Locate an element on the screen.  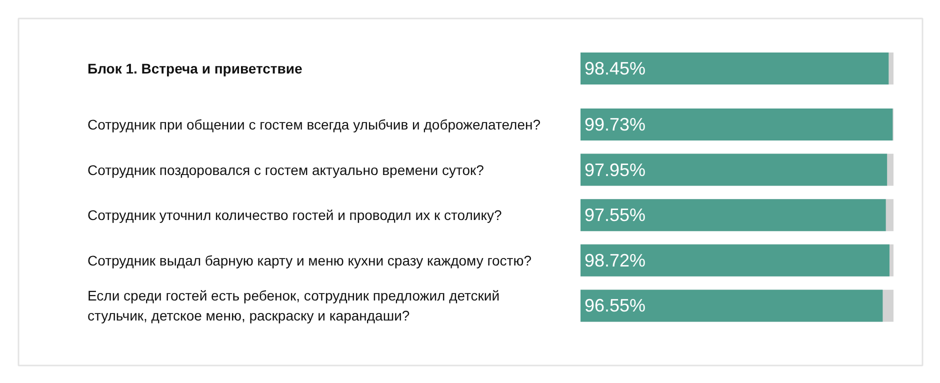
y-tick-label: Если среди гостей есть ребенок, сотрудник предложил детский стульчик, детское меню, раскраску и карандаши? is located at coordinates (294, 306).